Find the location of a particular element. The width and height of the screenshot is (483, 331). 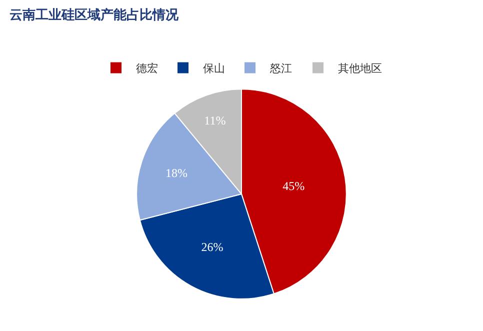

legend-label: 怒江 is located at coordinates (280, 69).